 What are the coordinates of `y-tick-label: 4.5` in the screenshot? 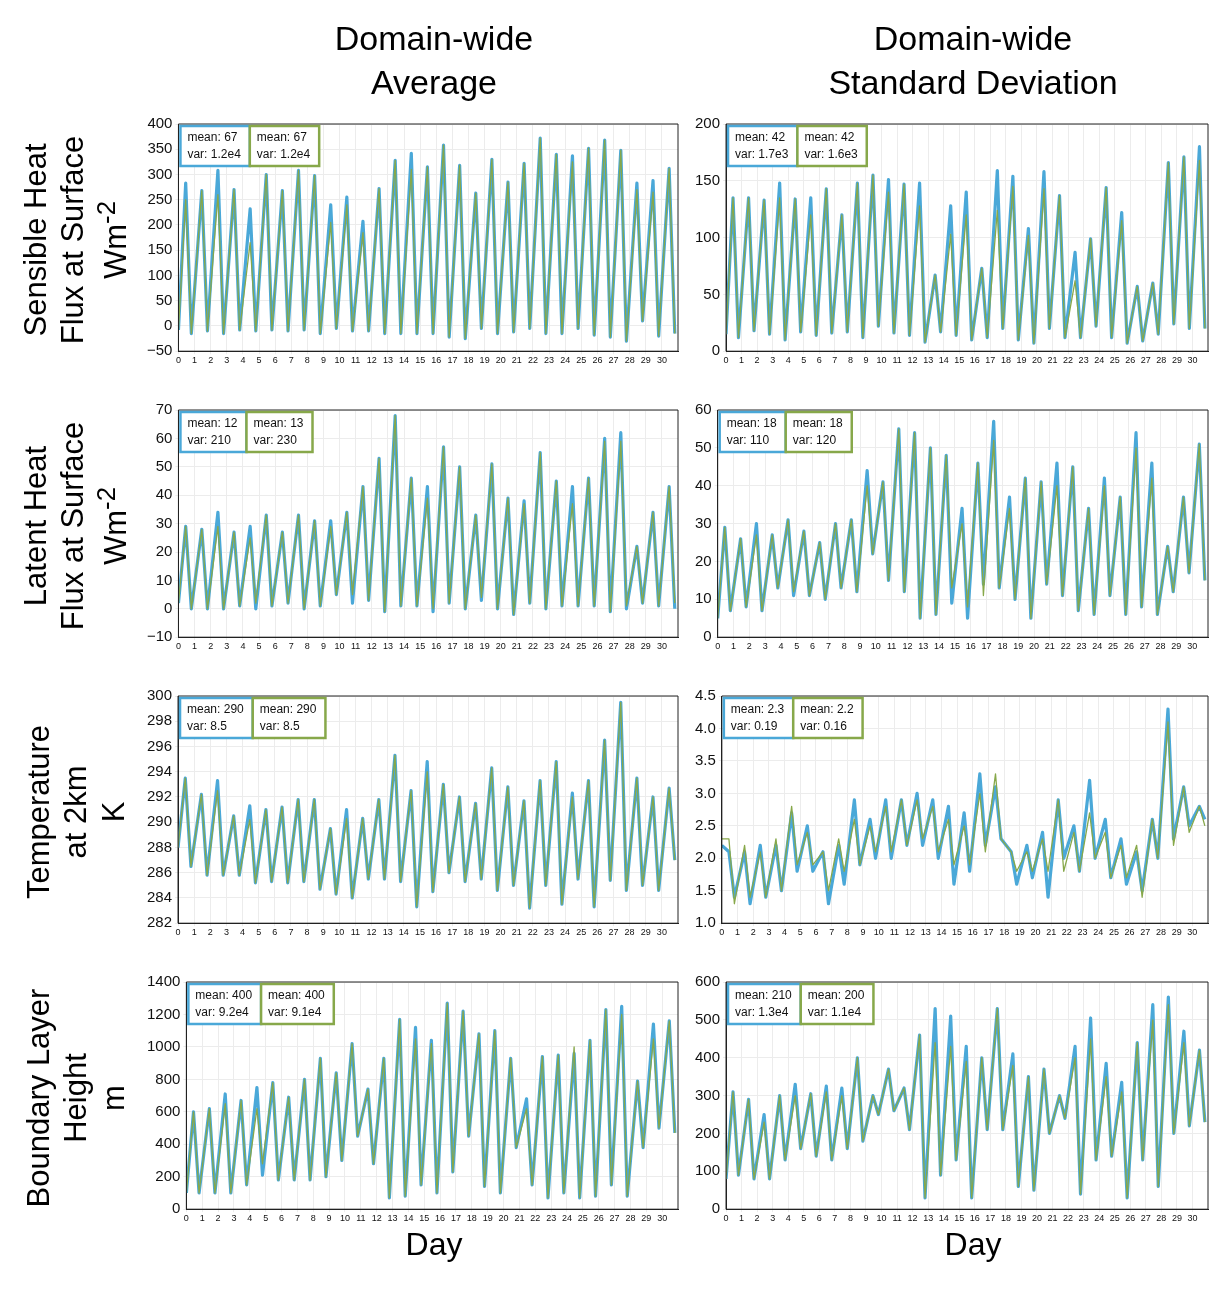 It's located at (705, 695).